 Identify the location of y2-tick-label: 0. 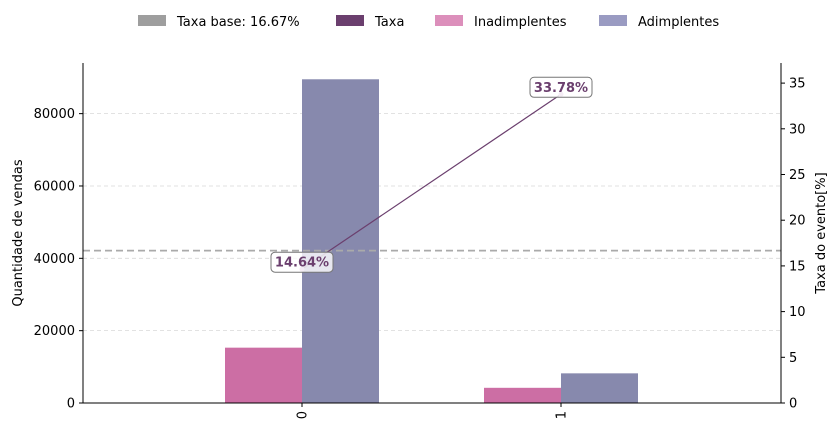
(793, 404).